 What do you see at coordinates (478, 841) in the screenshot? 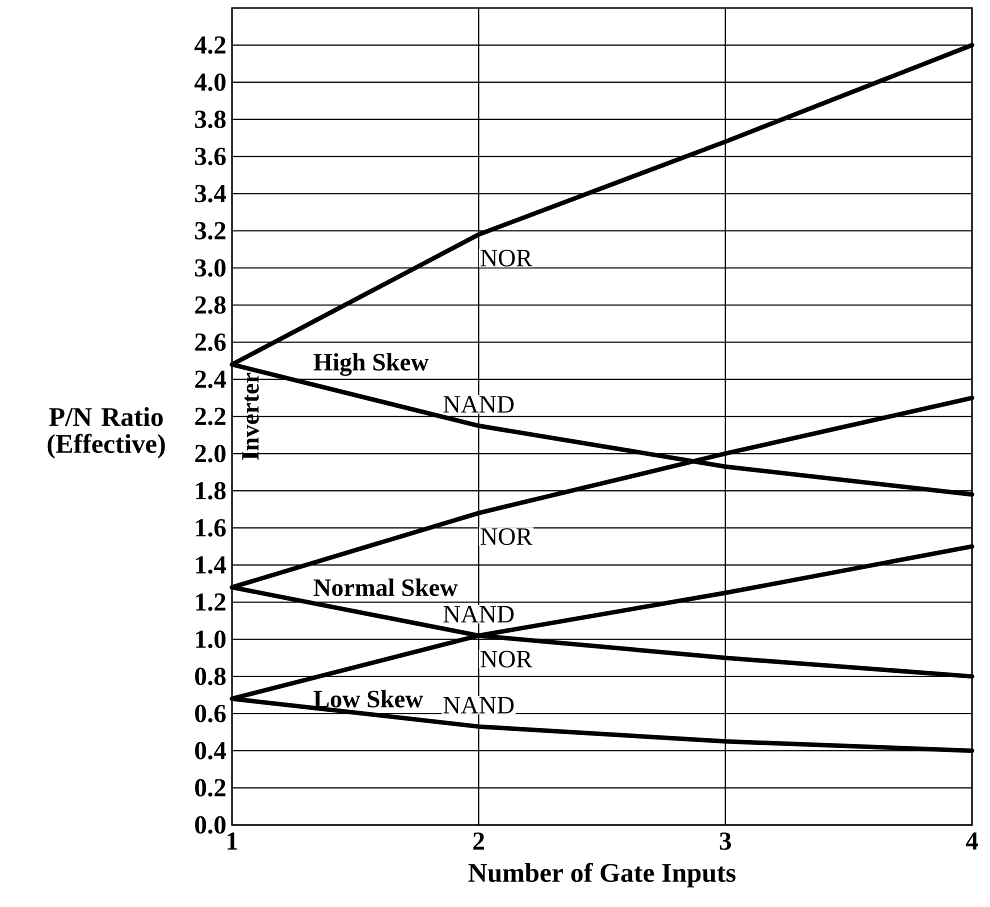
I see `x-tick-label: 2` at bounding box center [478, 841].